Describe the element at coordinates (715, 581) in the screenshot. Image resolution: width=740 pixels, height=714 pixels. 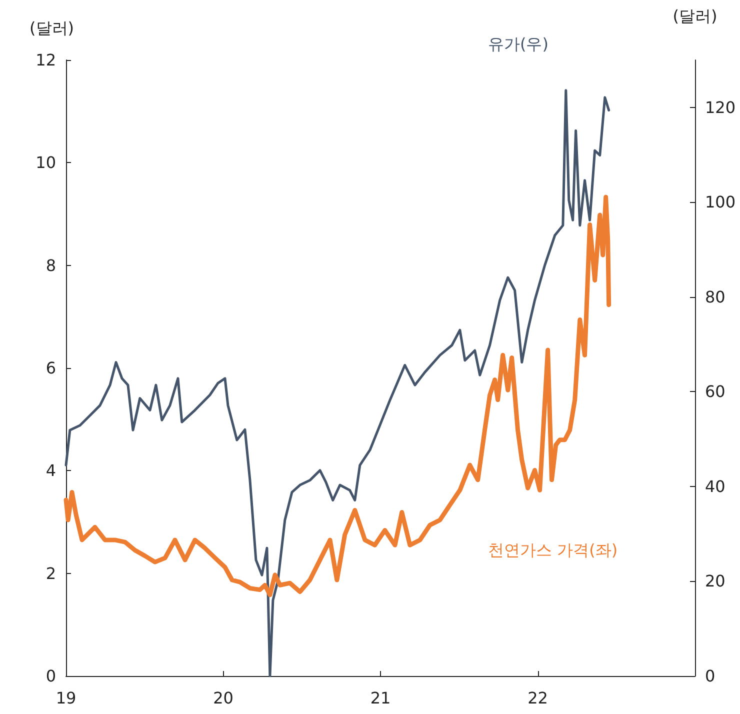
I see `y2-tick-label: 20` at that location.